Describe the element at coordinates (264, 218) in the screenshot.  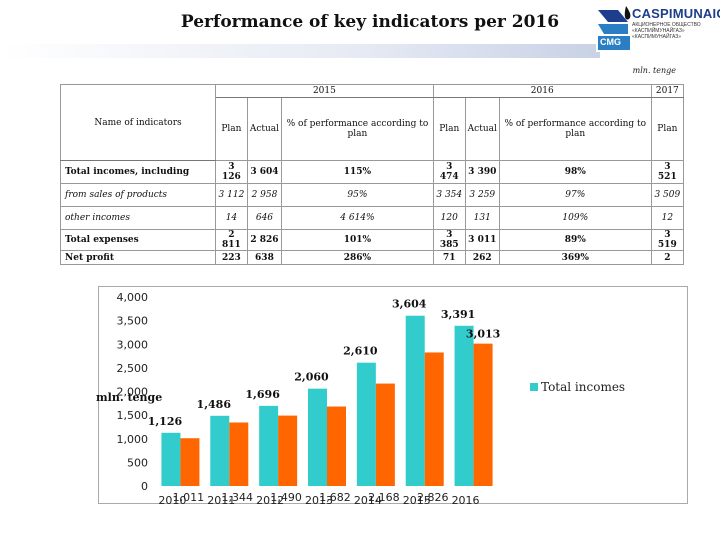
I see `table-cell: 646` at that location.